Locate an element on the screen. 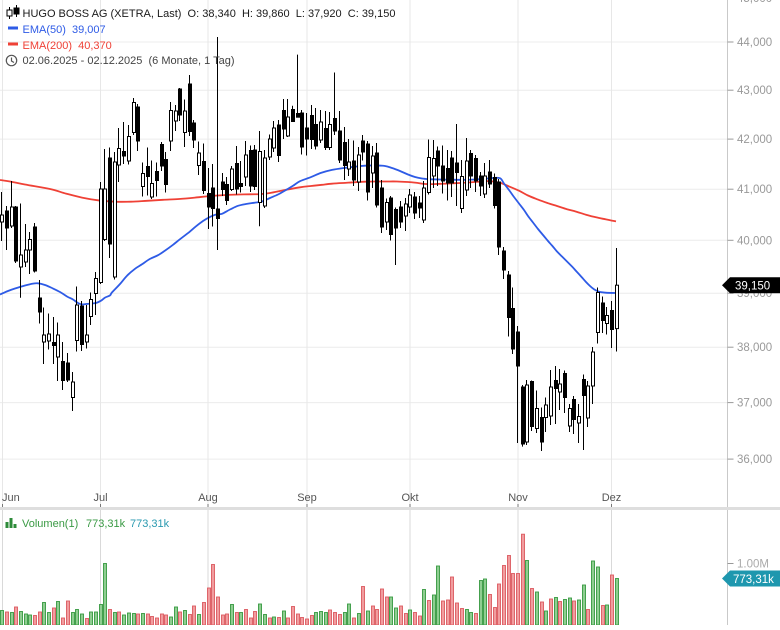  svg-text: 40,000 is located at coordinates (754, 241).